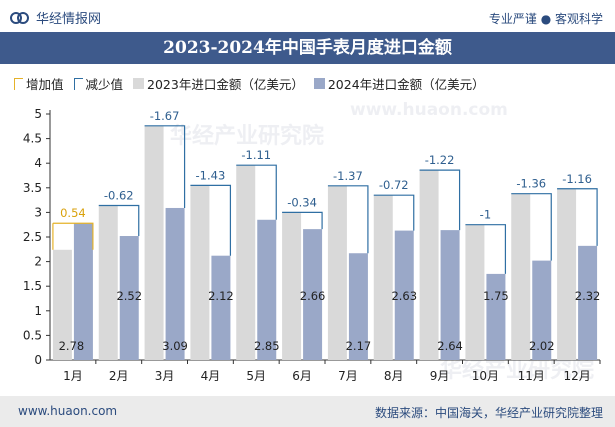 This screenshot has height=427, width=615. I want to click on footer-url: www.huaon.com, so click(68, 411).